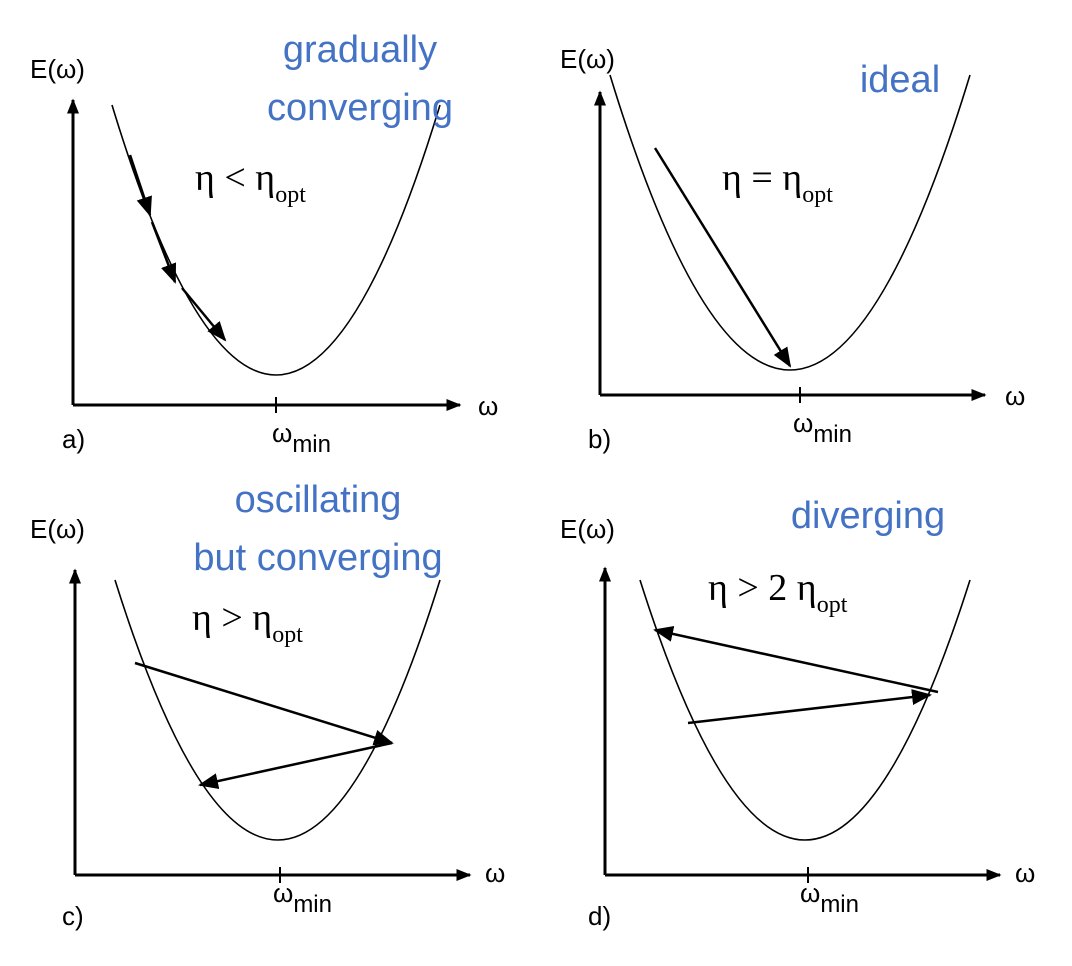  I want to click on eta-relation: η > ηopt, so click(247, 622).